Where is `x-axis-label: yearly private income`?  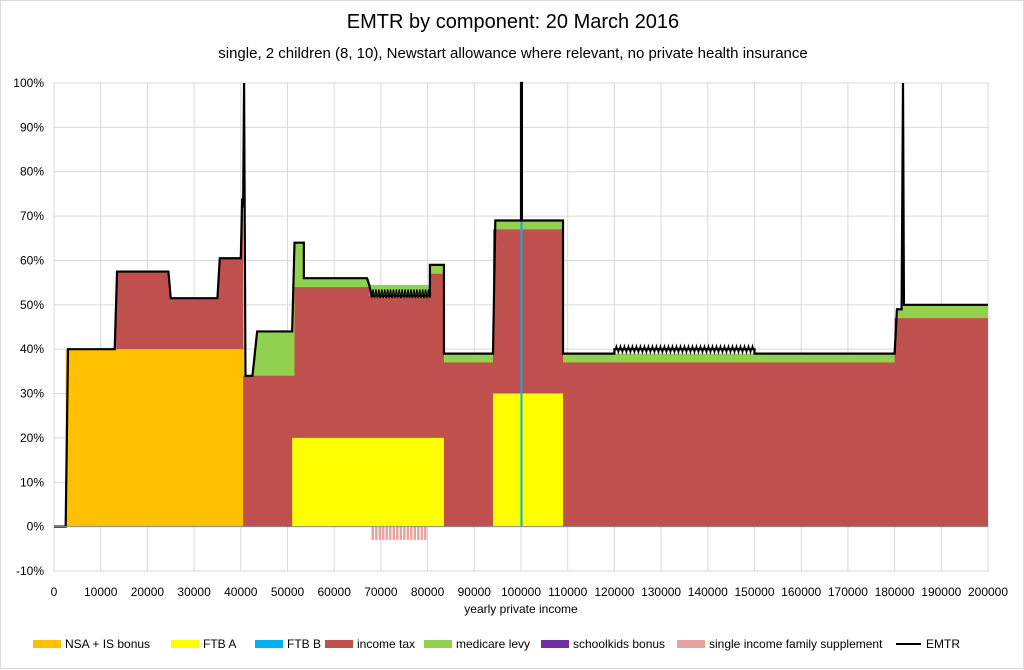 x-axis-label: yearly private income is located at coordinates (521, 609).